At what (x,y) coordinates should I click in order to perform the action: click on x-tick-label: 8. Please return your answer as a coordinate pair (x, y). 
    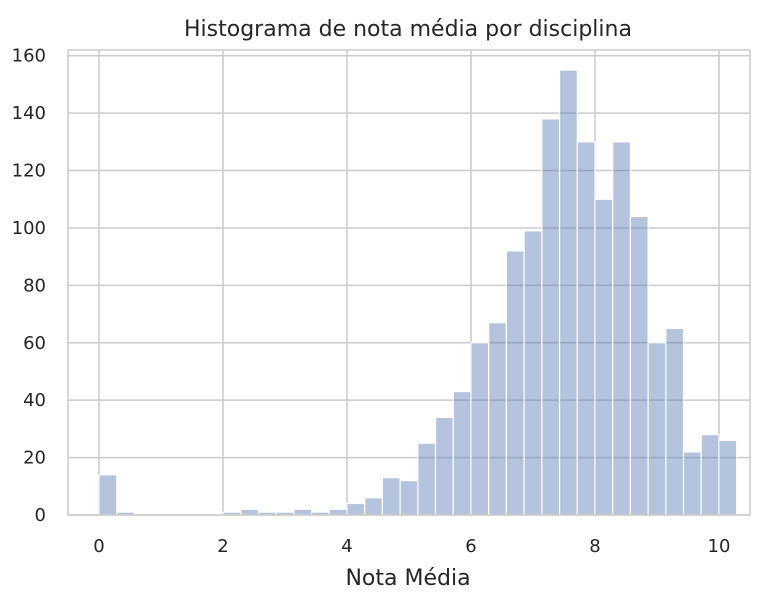
    Looking at the image, I should click on (594, 546).